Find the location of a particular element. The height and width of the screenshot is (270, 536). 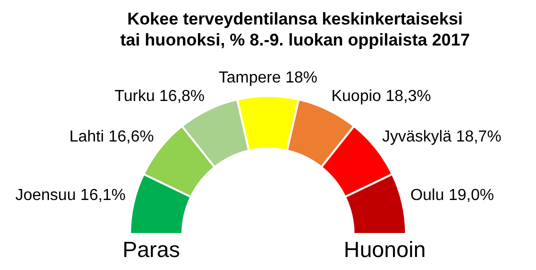

text: Paras is located at coordinates (151, 249).